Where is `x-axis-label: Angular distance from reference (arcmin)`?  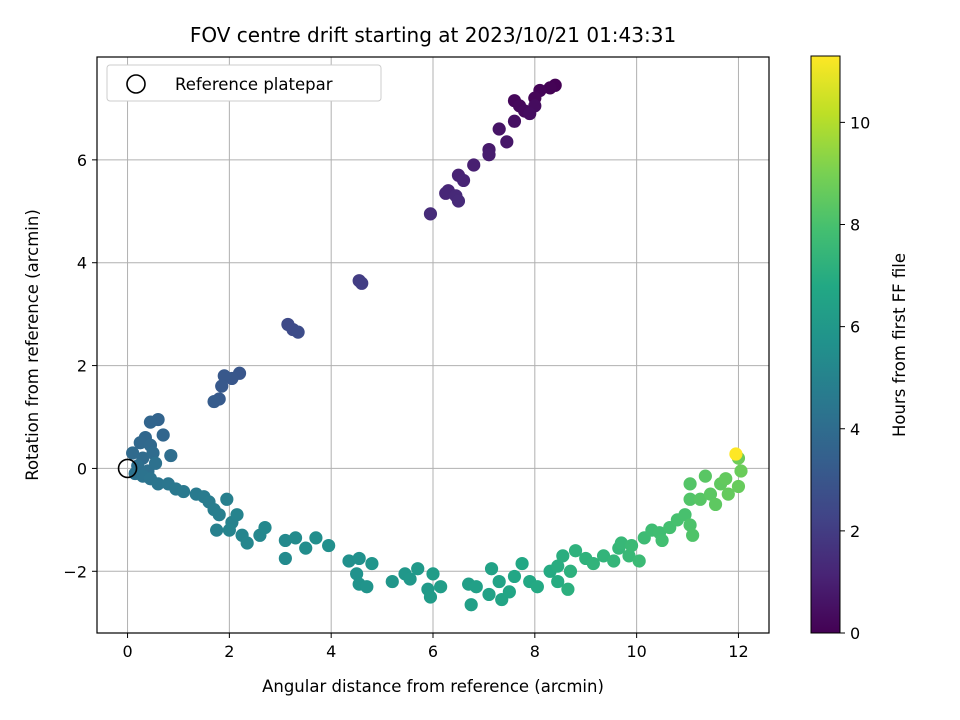 x-axis-label: Angular distance from reference (arcmin) is located at coordinates (433, 686).